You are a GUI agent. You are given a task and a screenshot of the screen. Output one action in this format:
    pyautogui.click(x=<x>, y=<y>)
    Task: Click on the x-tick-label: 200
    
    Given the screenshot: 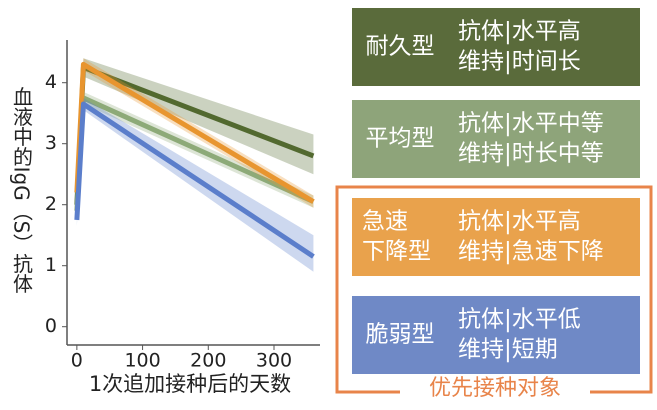 What is the action you would take?
    pyautogui.click(x=208, y=361)
    